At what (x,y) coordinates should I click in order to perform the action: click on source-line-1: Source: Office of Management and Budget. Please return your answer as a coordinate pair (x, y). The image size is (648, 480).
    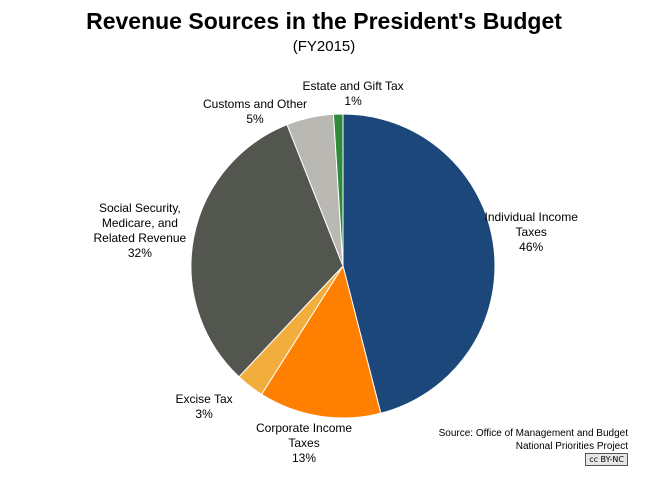
    Looking at the image, I should click on (533, 433).